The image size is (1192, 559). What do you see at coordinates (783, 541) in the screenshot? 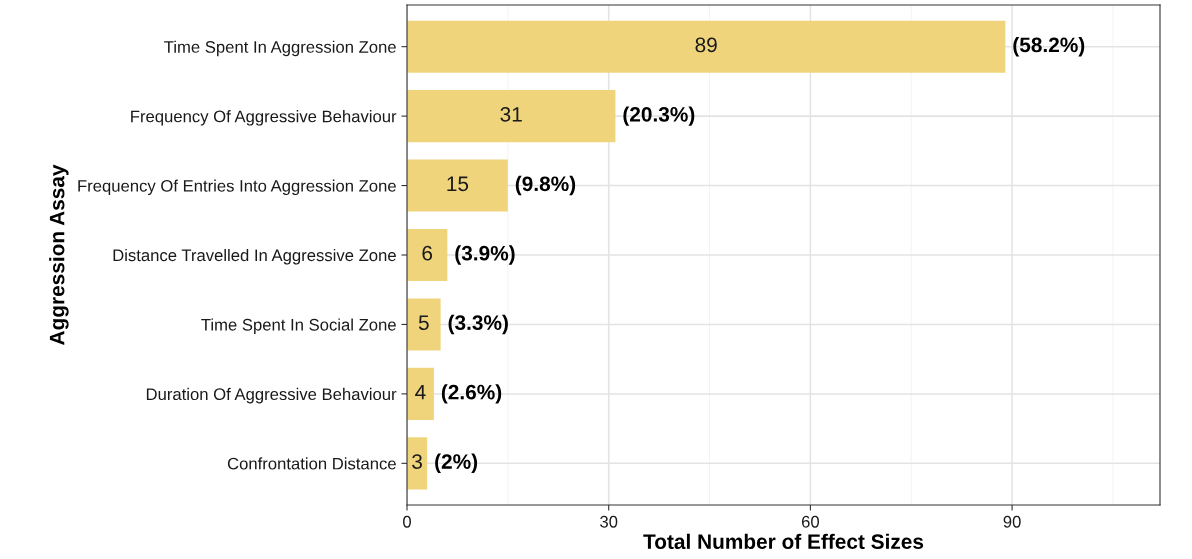
I see `x-axis-title: Total Number of Effect Sizes` at bounding box center [783, 541].